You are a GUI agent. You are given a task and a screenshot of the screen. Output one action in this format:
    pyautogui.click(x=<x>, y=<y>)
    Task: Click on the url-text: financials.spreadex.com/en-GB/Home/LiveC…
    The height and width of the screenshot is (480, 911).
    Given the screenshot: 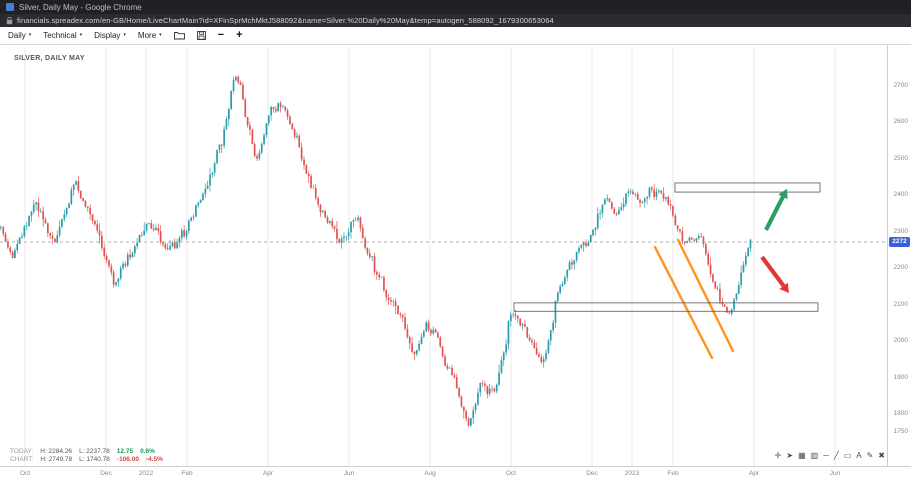 What is the action you would take?
    pyautogui.click(x=285, y=20)
    